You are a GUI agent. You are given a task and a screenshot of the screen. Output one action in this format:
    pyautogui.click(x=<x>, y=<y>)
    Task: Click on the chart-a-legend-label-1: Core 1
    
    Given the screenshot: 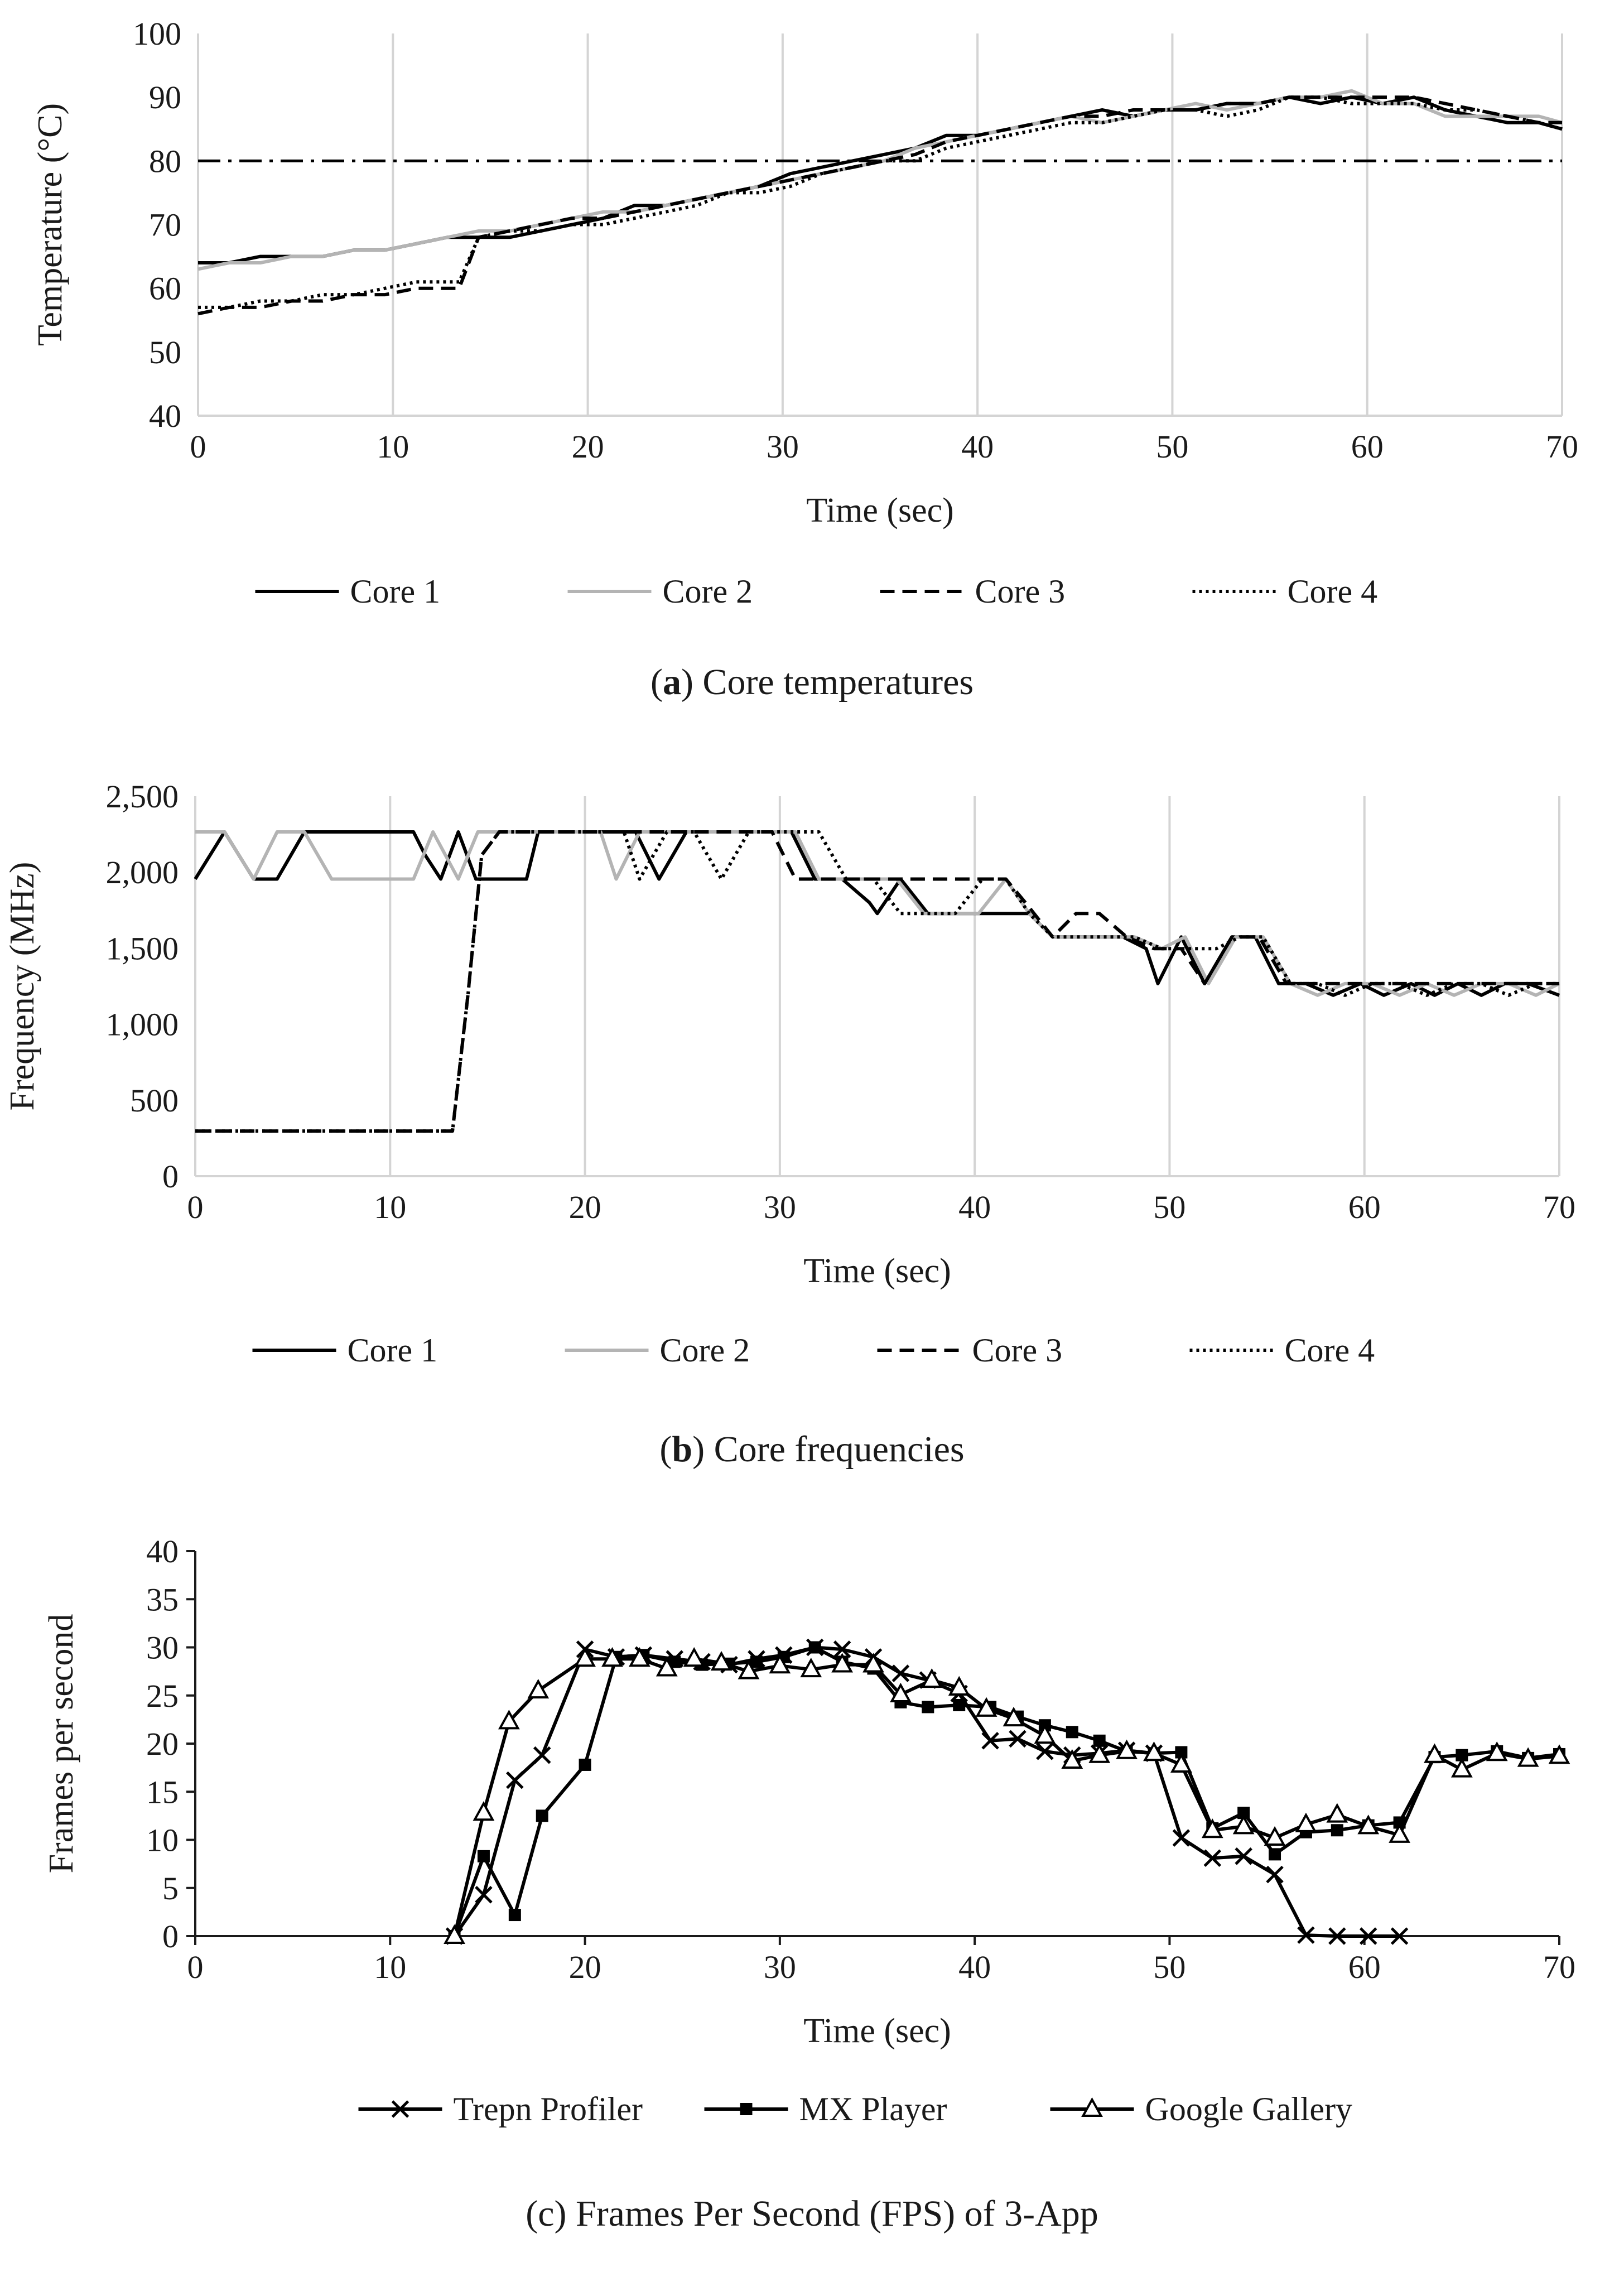 What is the action you would take?
    pyautogui.click(x=396, y=591)
    